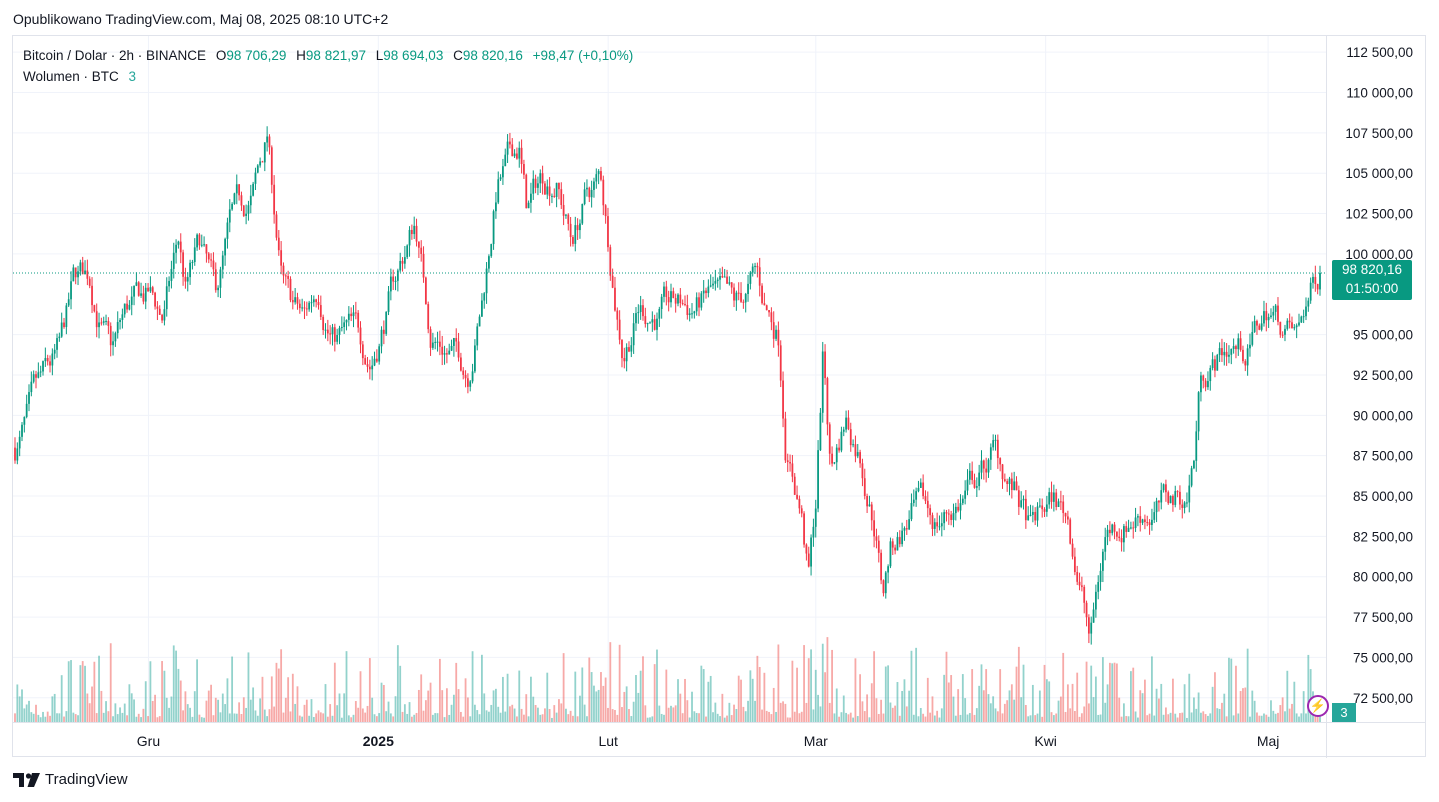 The width and height of the screenshot is (1439, 802). What do you see at coordinates (1318, 706) in the screenshot?
I see `lightning-icon: ⚡` at bounding box center [1318, 706].